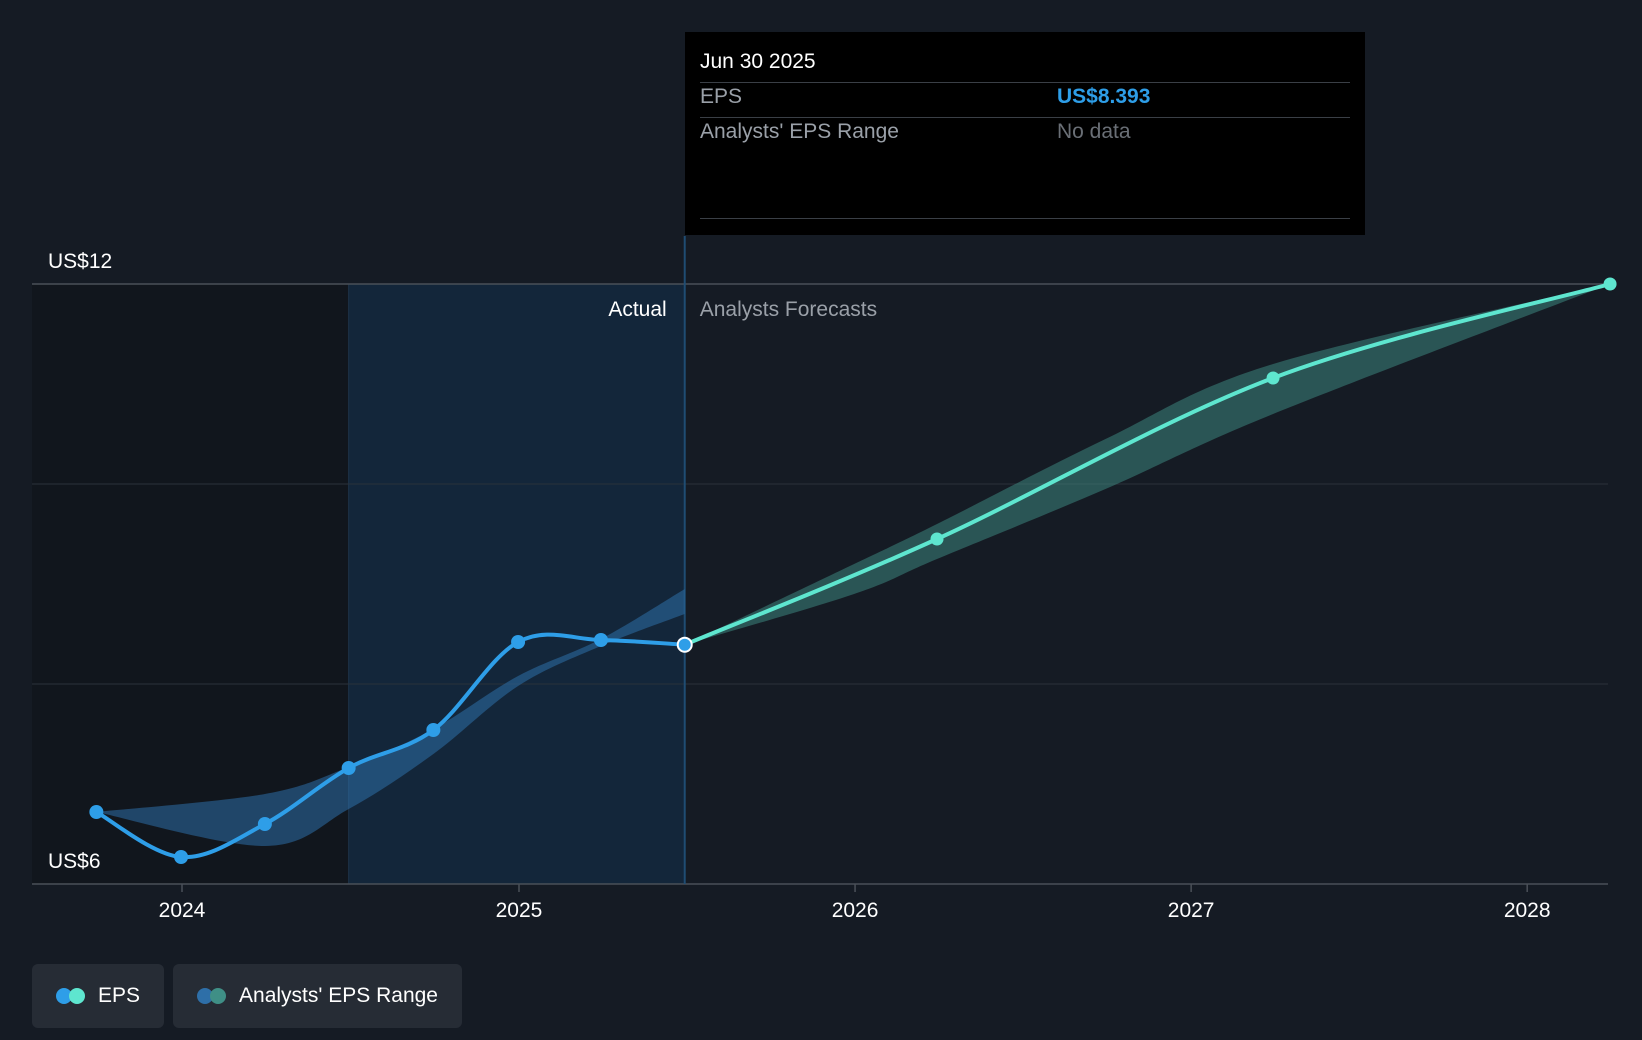 This screenshot has width=1642, height=1040. What do you see at coordinates (212, 996) in the screenshot?
I see `eps-range-legend-icon` at bounding box center [212, 996].